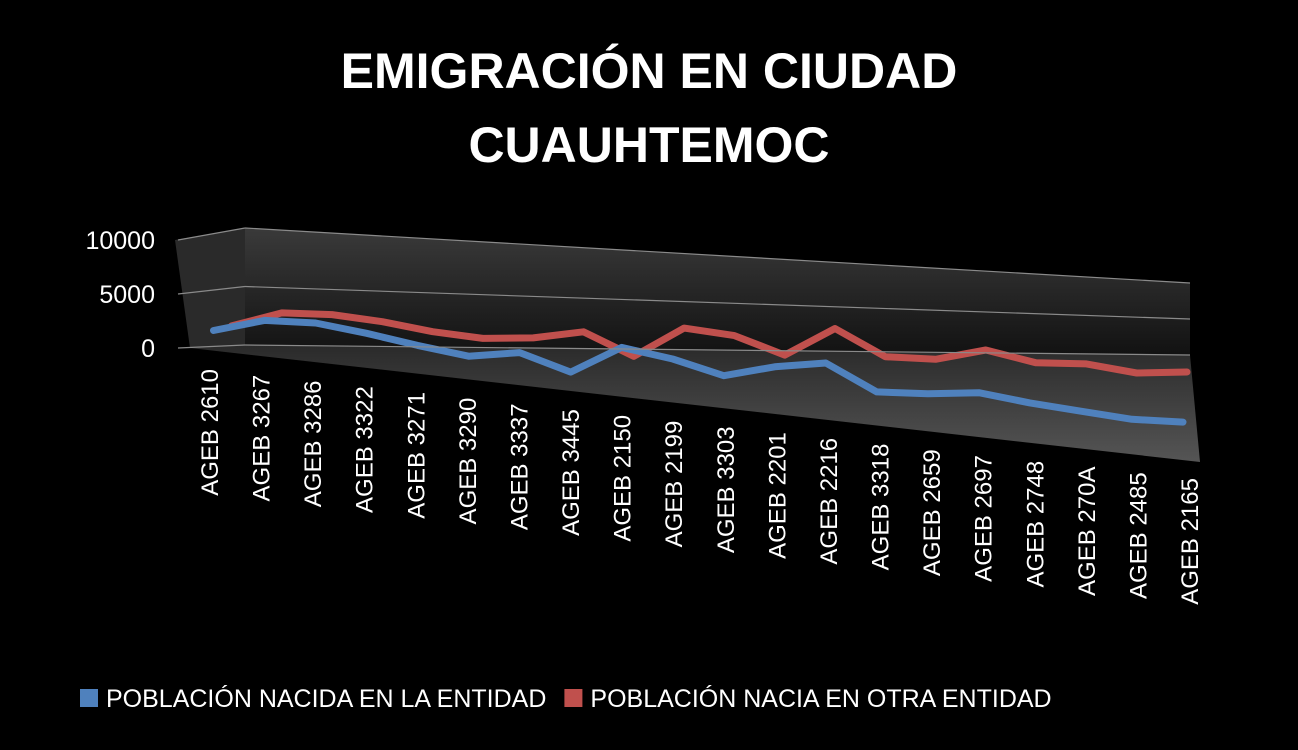 The height and width of the screenshot is (750, 1298). Describe the element at coordinates (210, 432) in the screenshot. I see `x-tick-label: AGEB 2610` at that location.